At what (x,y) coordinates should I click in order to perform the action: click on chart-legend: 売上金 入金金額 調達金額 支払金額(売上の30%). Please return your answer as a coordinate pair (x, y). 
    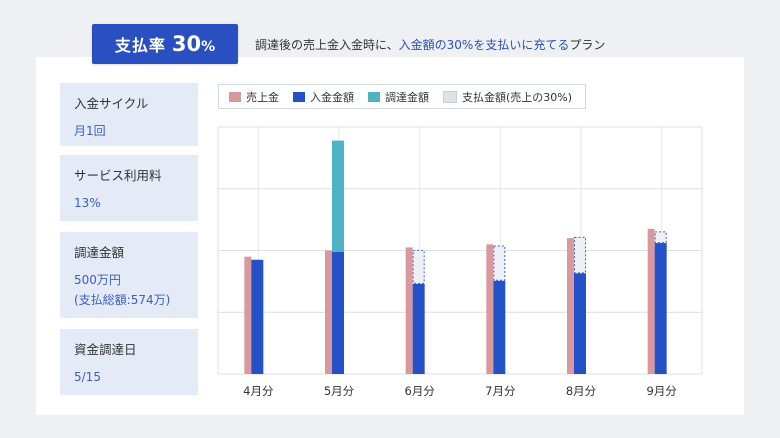
    Looking at the image, I should click on (402, 96).